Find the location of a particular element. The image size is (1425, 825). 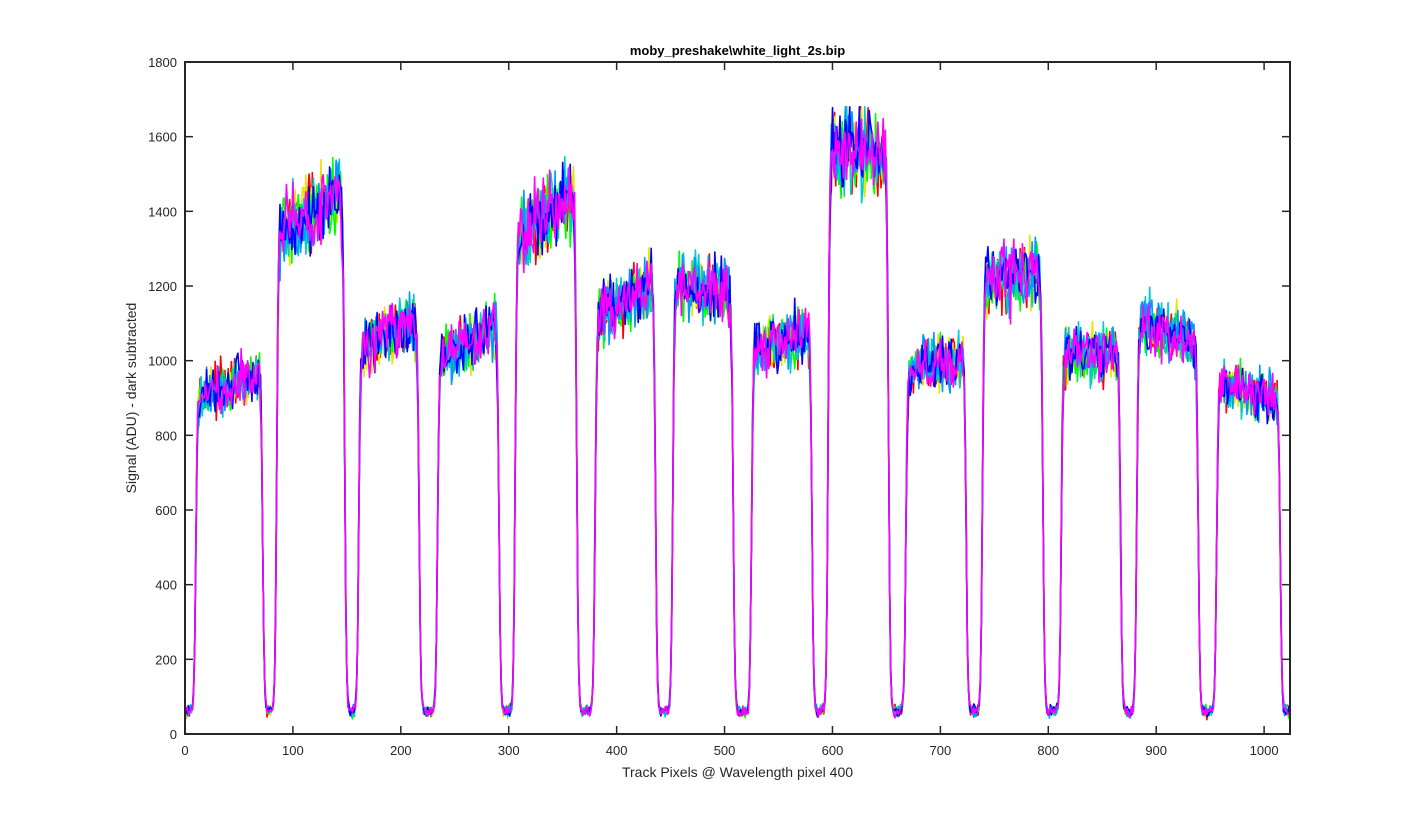

x-tick-label: 600 is located at coordinates (833, 750).